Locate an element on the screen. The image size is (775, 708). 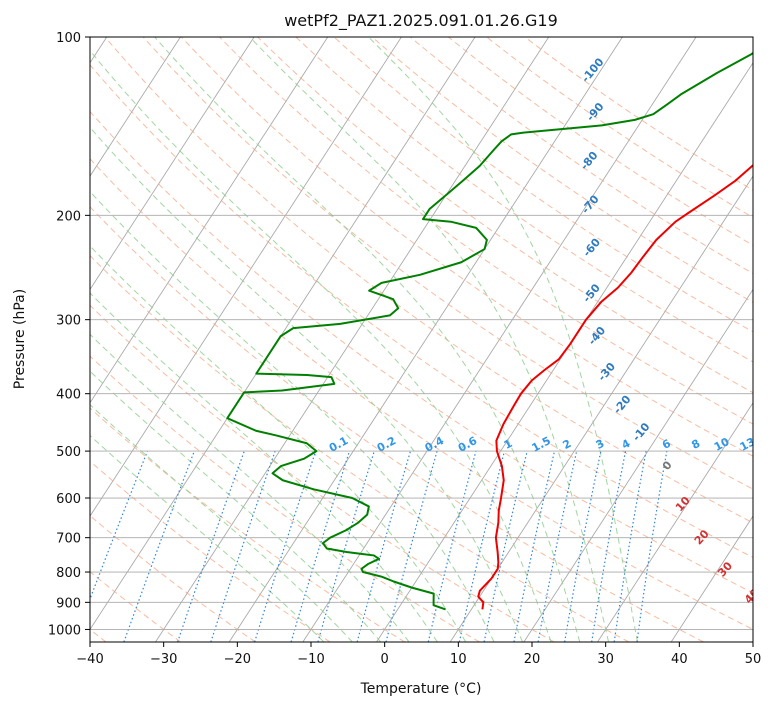
x-tick-label: −30 is located at coordinates (163, 659).